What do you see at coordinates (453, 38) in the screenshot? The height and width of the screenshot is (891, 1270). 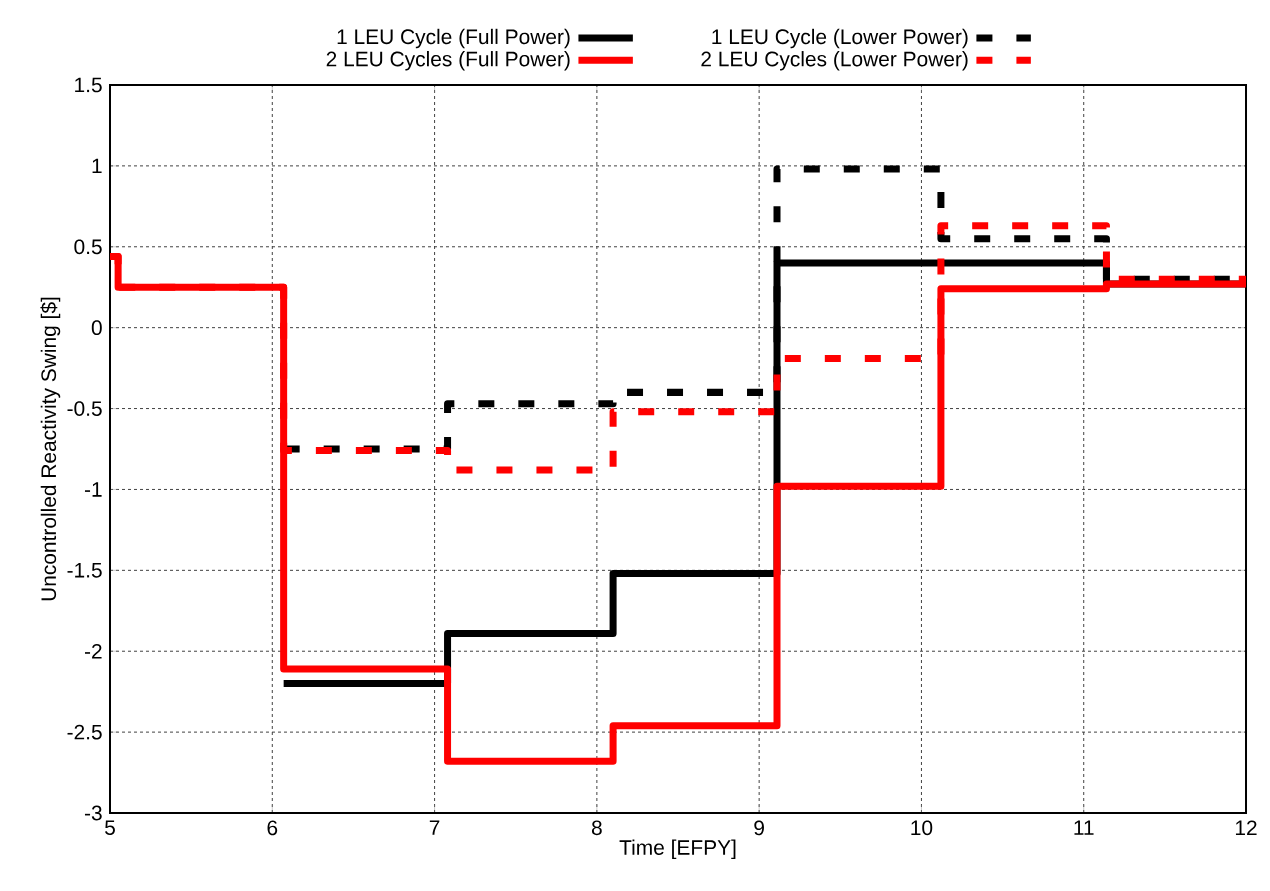 I see `legend-label: 1 LEU Cycle (Full Power)` at bounding box center [453, 38].